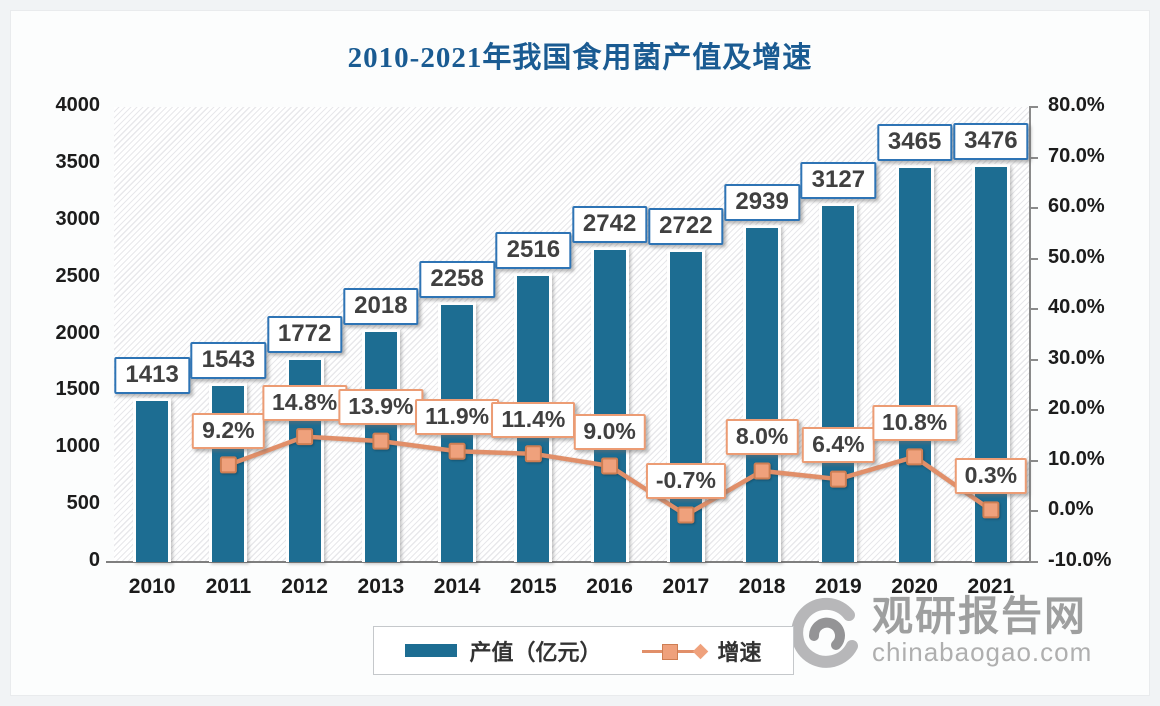  What do you see at coordinates (991, 475) in the screenshot?
I see `growth-value-label: 0.3%` at bounding box center [991, 475].